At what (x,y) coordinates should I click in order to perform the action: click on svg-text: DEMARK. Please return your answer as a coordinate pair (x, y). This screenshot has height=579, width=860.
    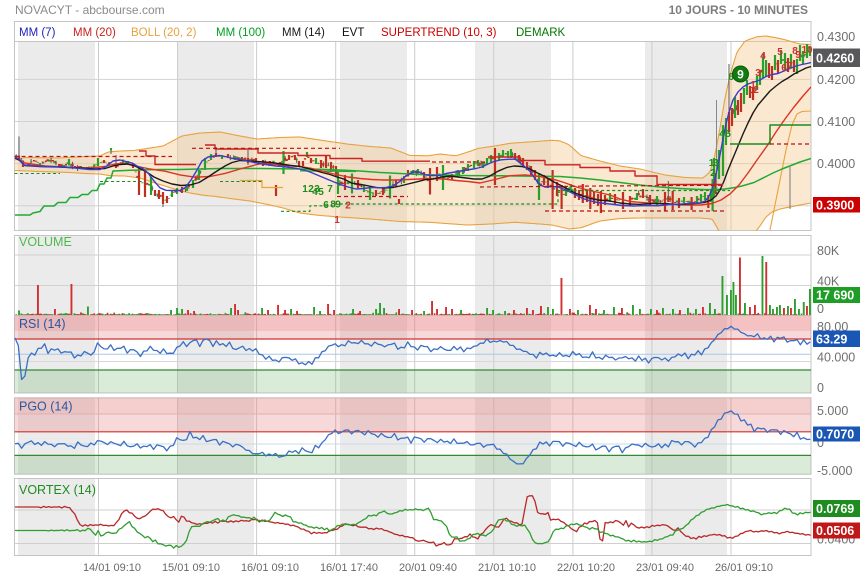
    Looking at the image, I should click on (541, 33).